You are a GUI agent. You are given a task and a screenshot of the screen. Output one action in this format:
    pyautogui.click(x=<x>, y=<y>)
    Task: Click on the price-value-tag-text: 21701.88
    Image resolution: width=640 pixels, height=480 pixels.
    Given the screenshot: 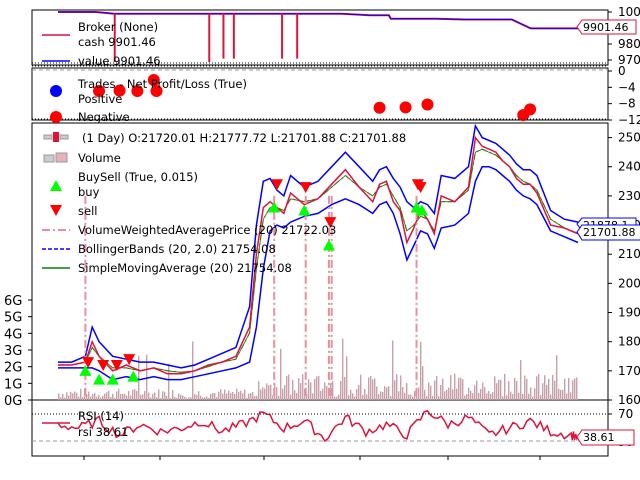 What is the action you would take?
    pyautogui.click(x=609, y=232)
    